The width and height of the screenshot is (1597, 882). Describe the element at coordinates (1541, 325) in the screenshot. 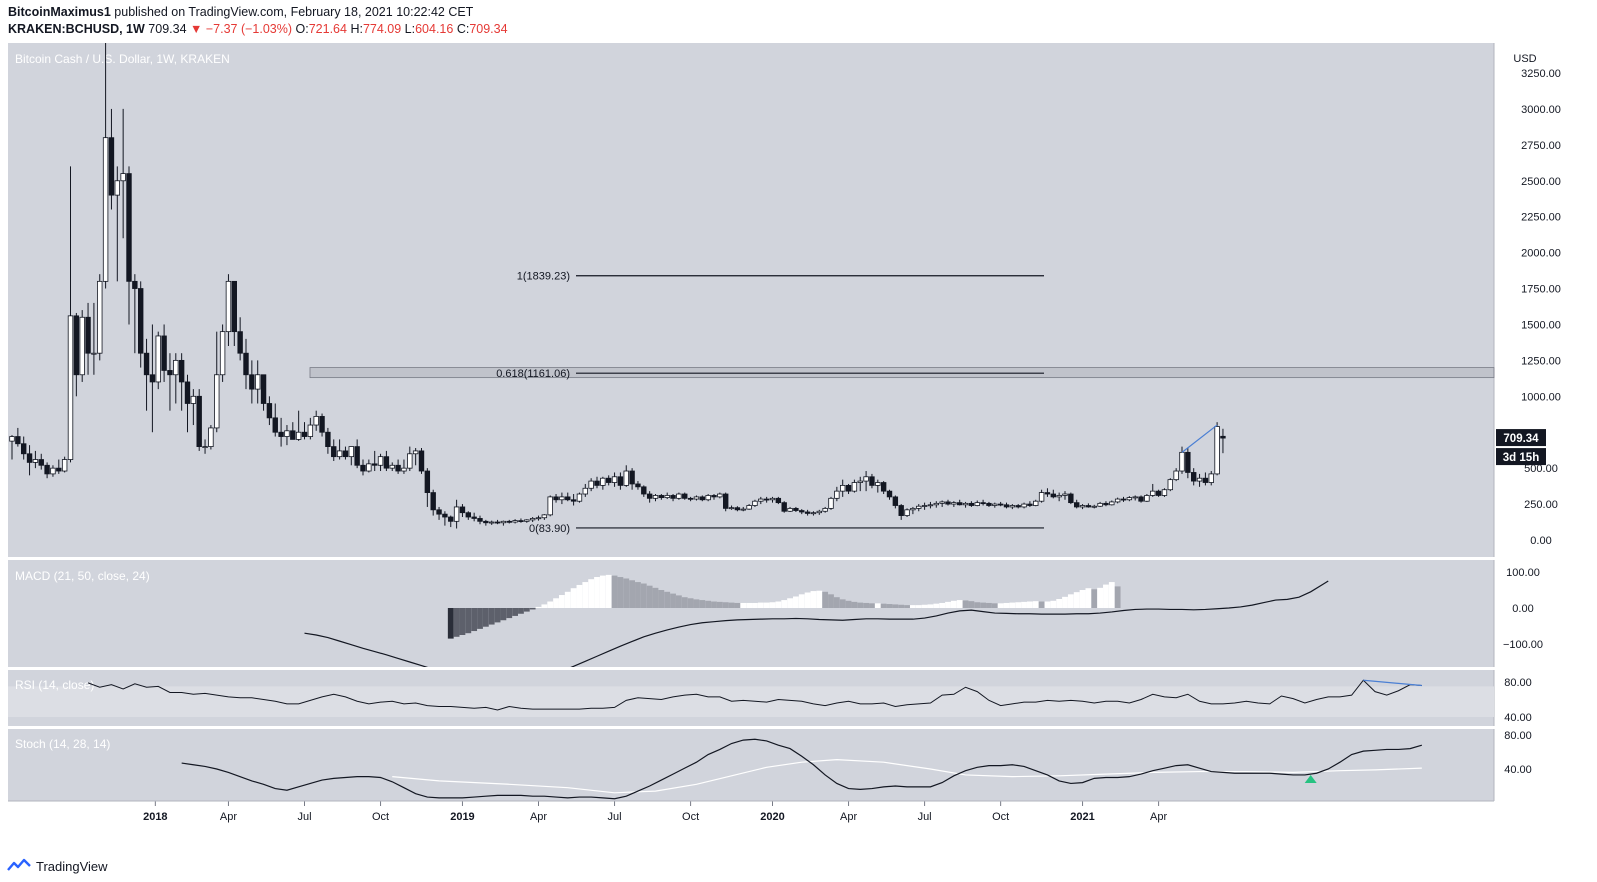

I see `price-tick-label: 1500.00` at that location.